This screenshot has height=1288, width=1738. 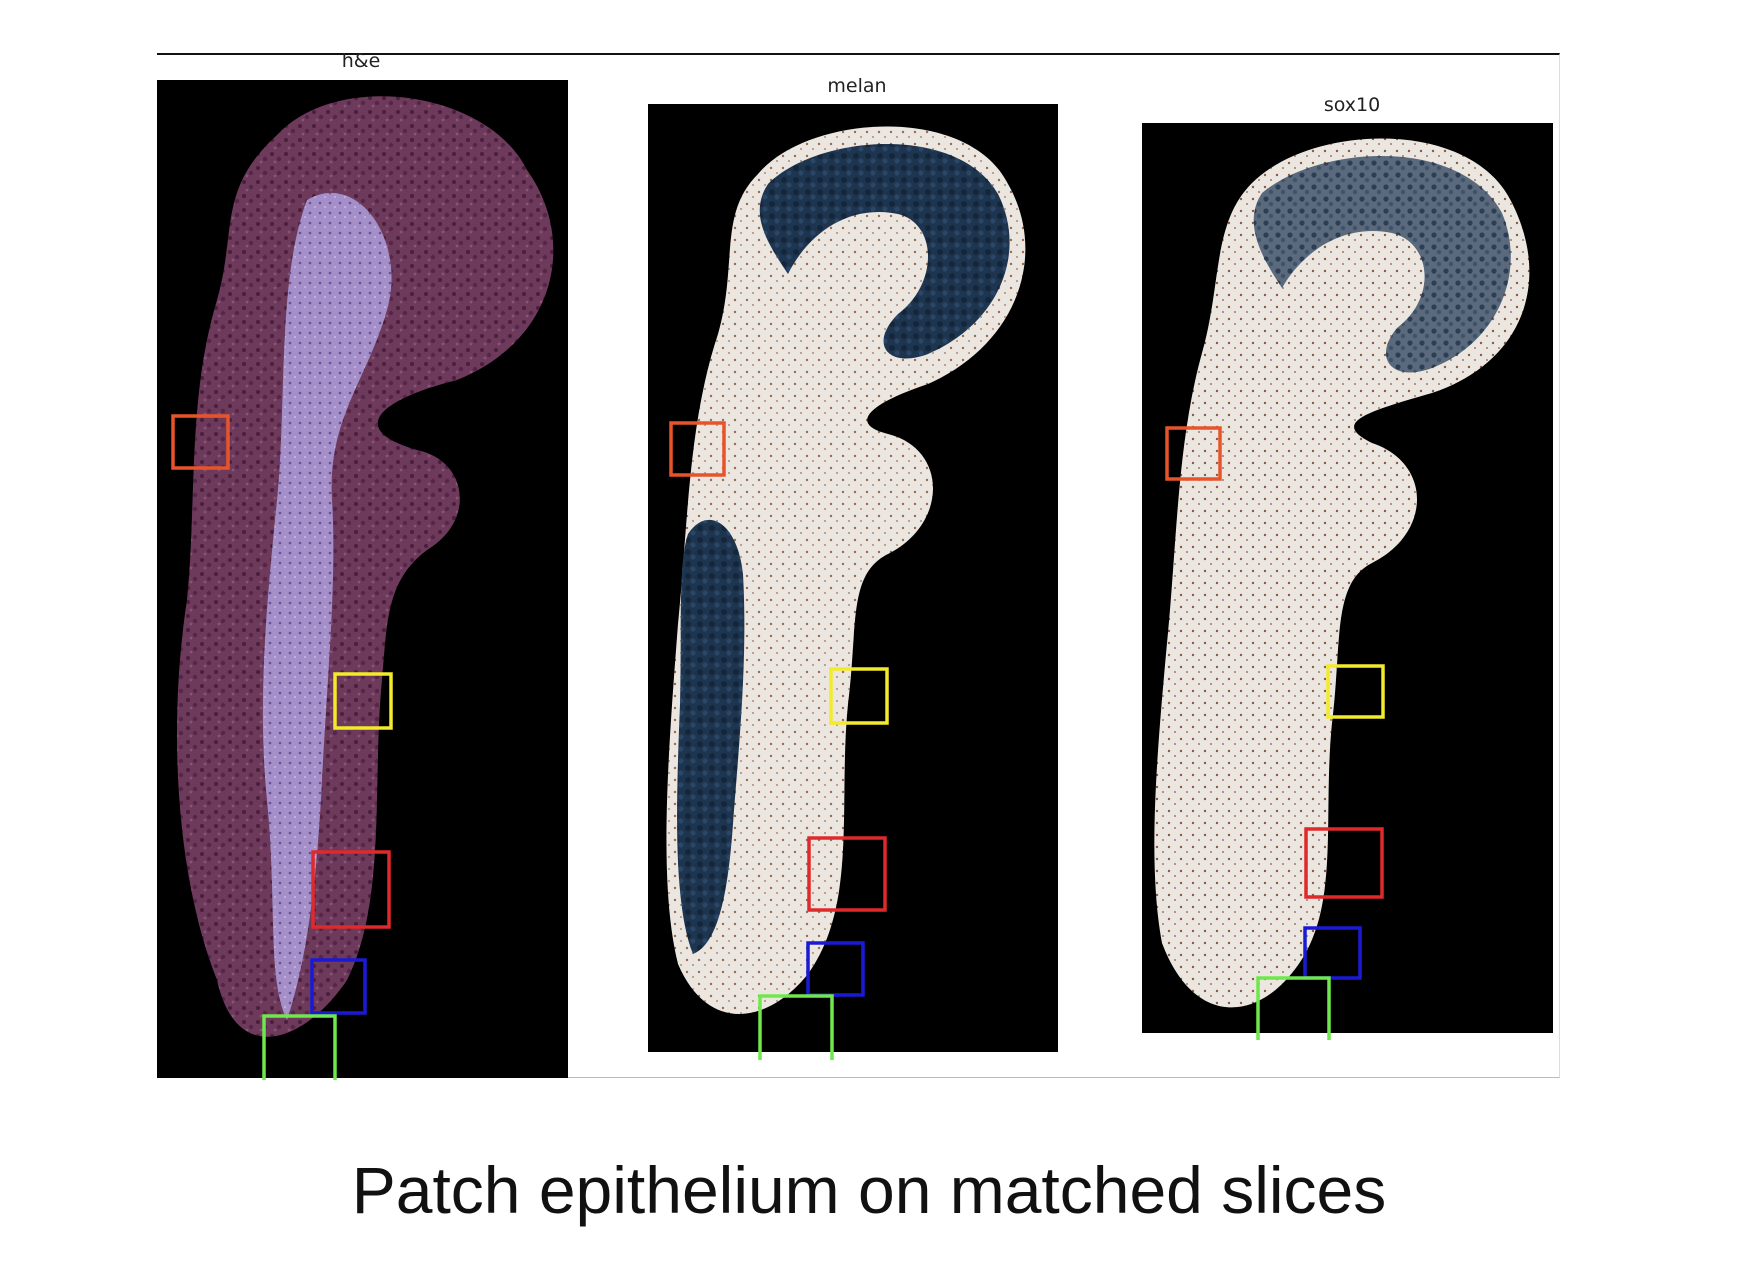 I want to click on panel-title-sox10: sox10, so click(x=1352, y=105).